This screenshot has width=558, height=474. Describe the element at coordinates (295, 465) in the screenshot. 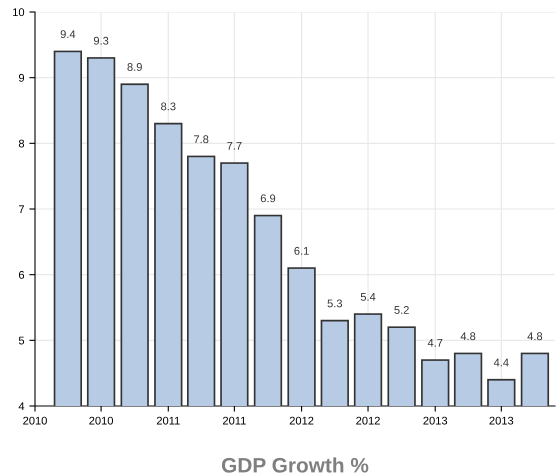

I see `x-axis-title: GDP Growth %` at that location.